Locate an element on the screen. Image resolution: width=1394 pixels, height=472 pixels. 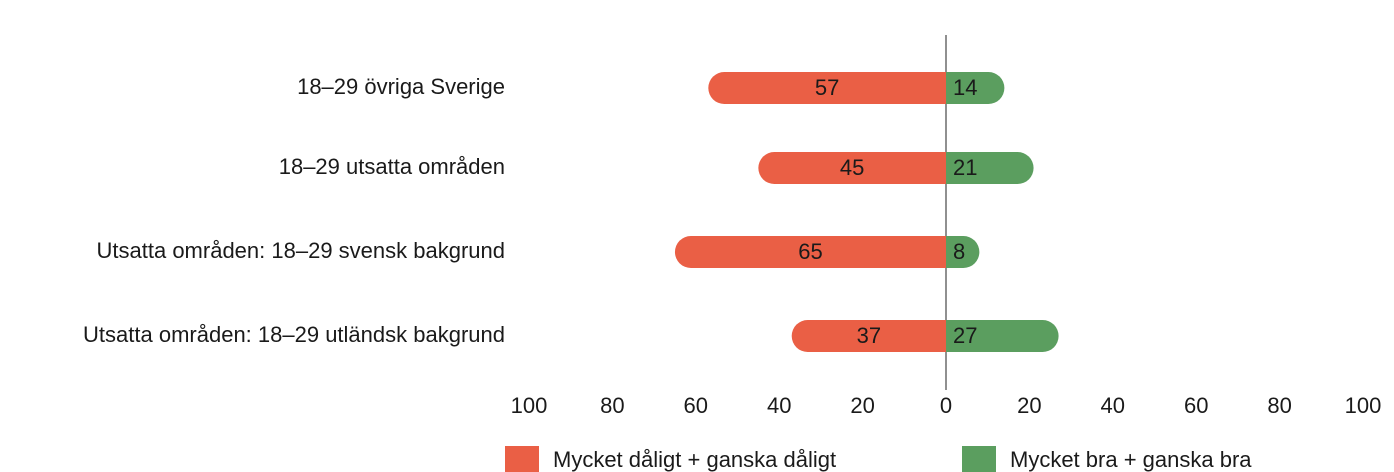
value-label: 45 is located at coordinates (852, 167).